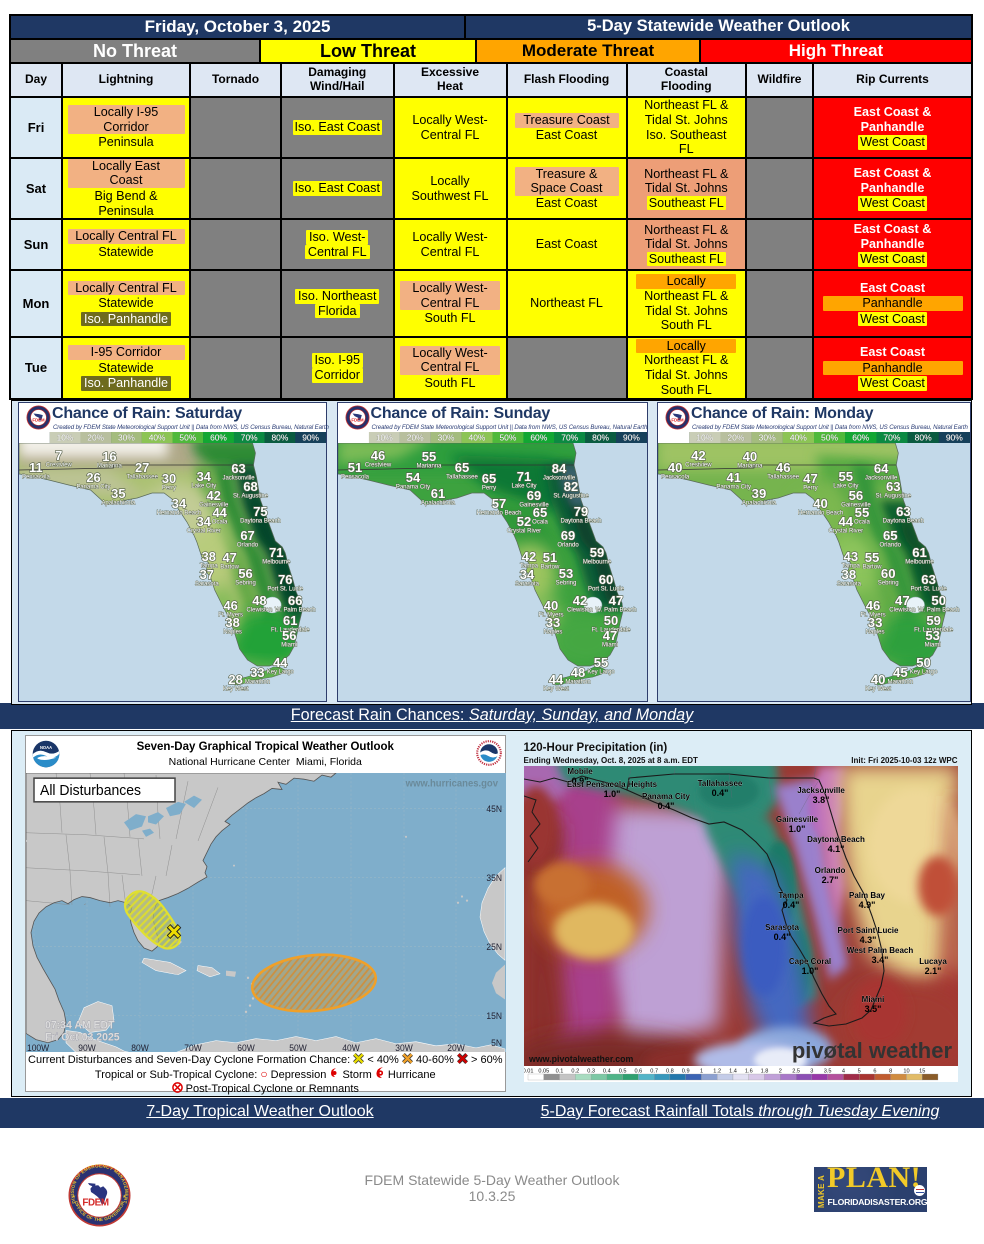 The height and width of the screenshot is (1244, 984). I want to click on svg-text: 50, so click(938, 600).